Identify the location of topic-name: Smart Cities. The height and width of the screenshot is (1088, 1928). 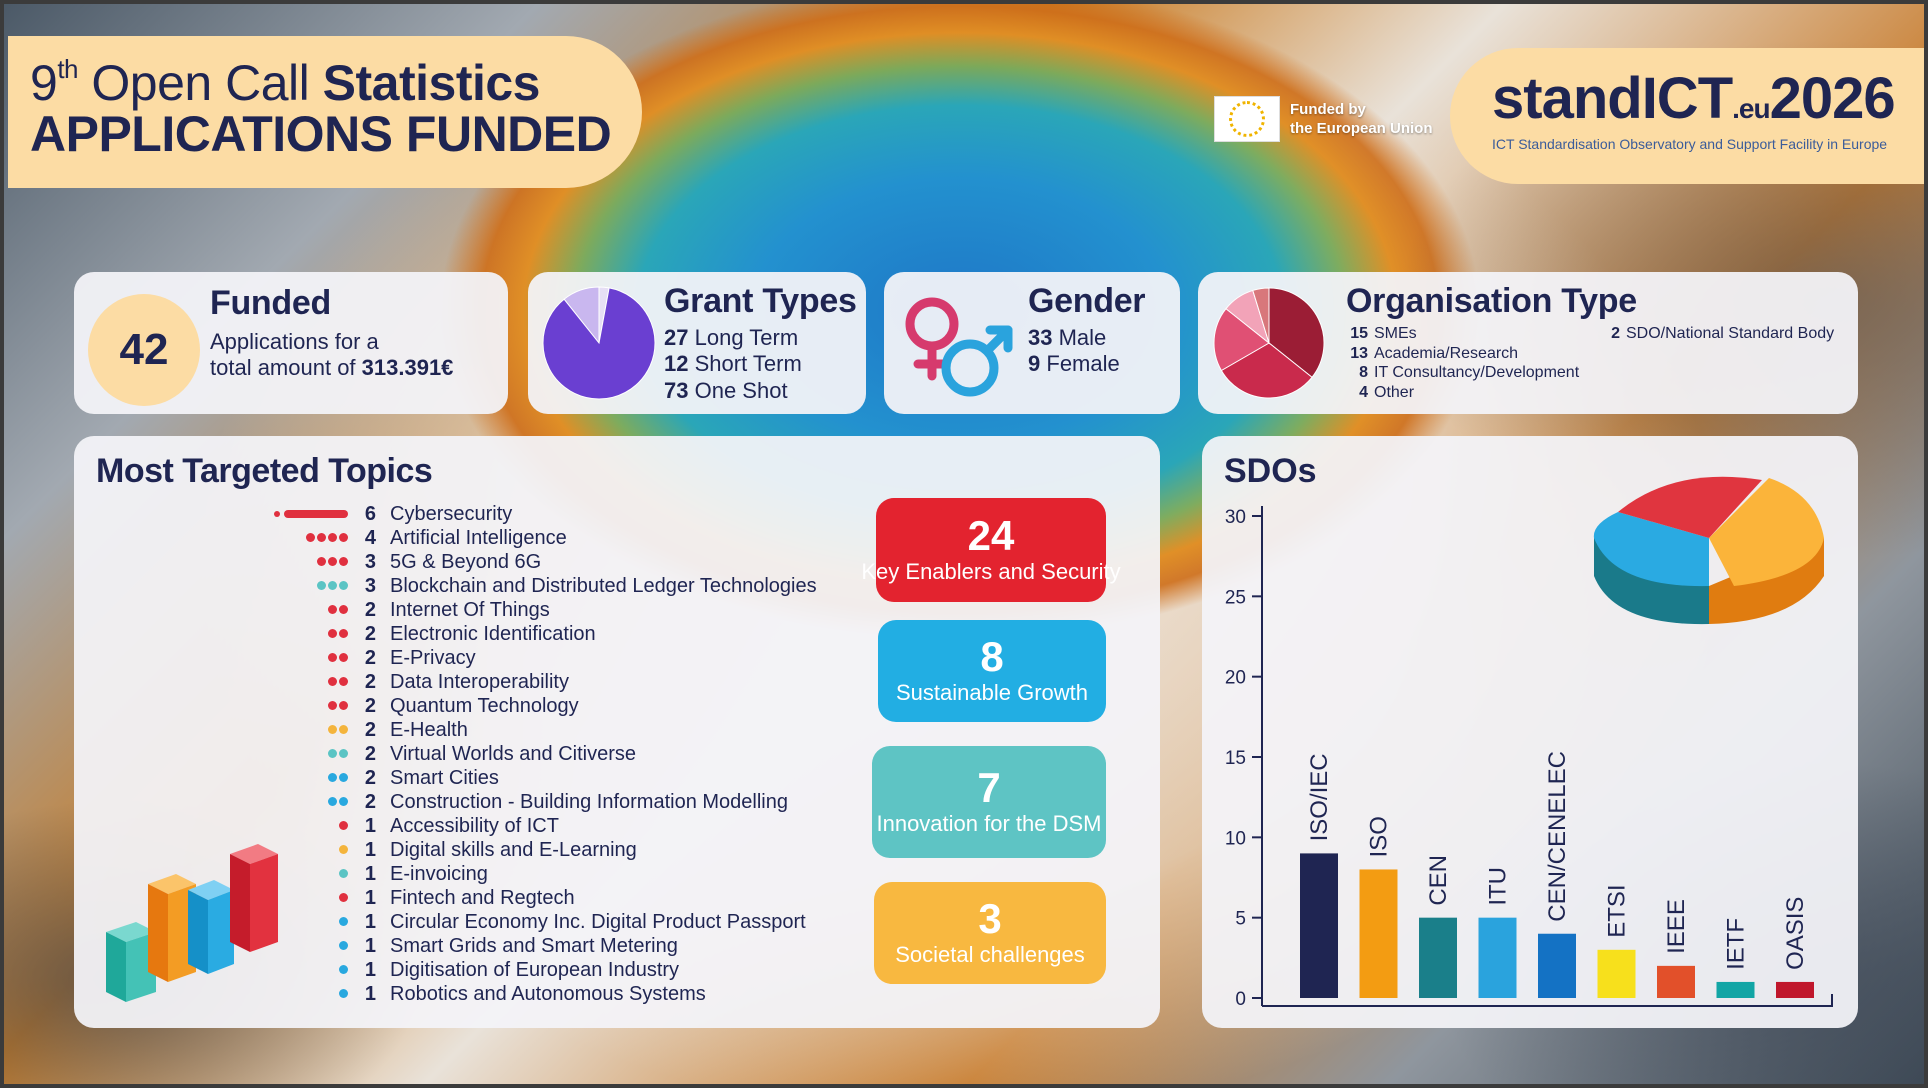
(444, 777).